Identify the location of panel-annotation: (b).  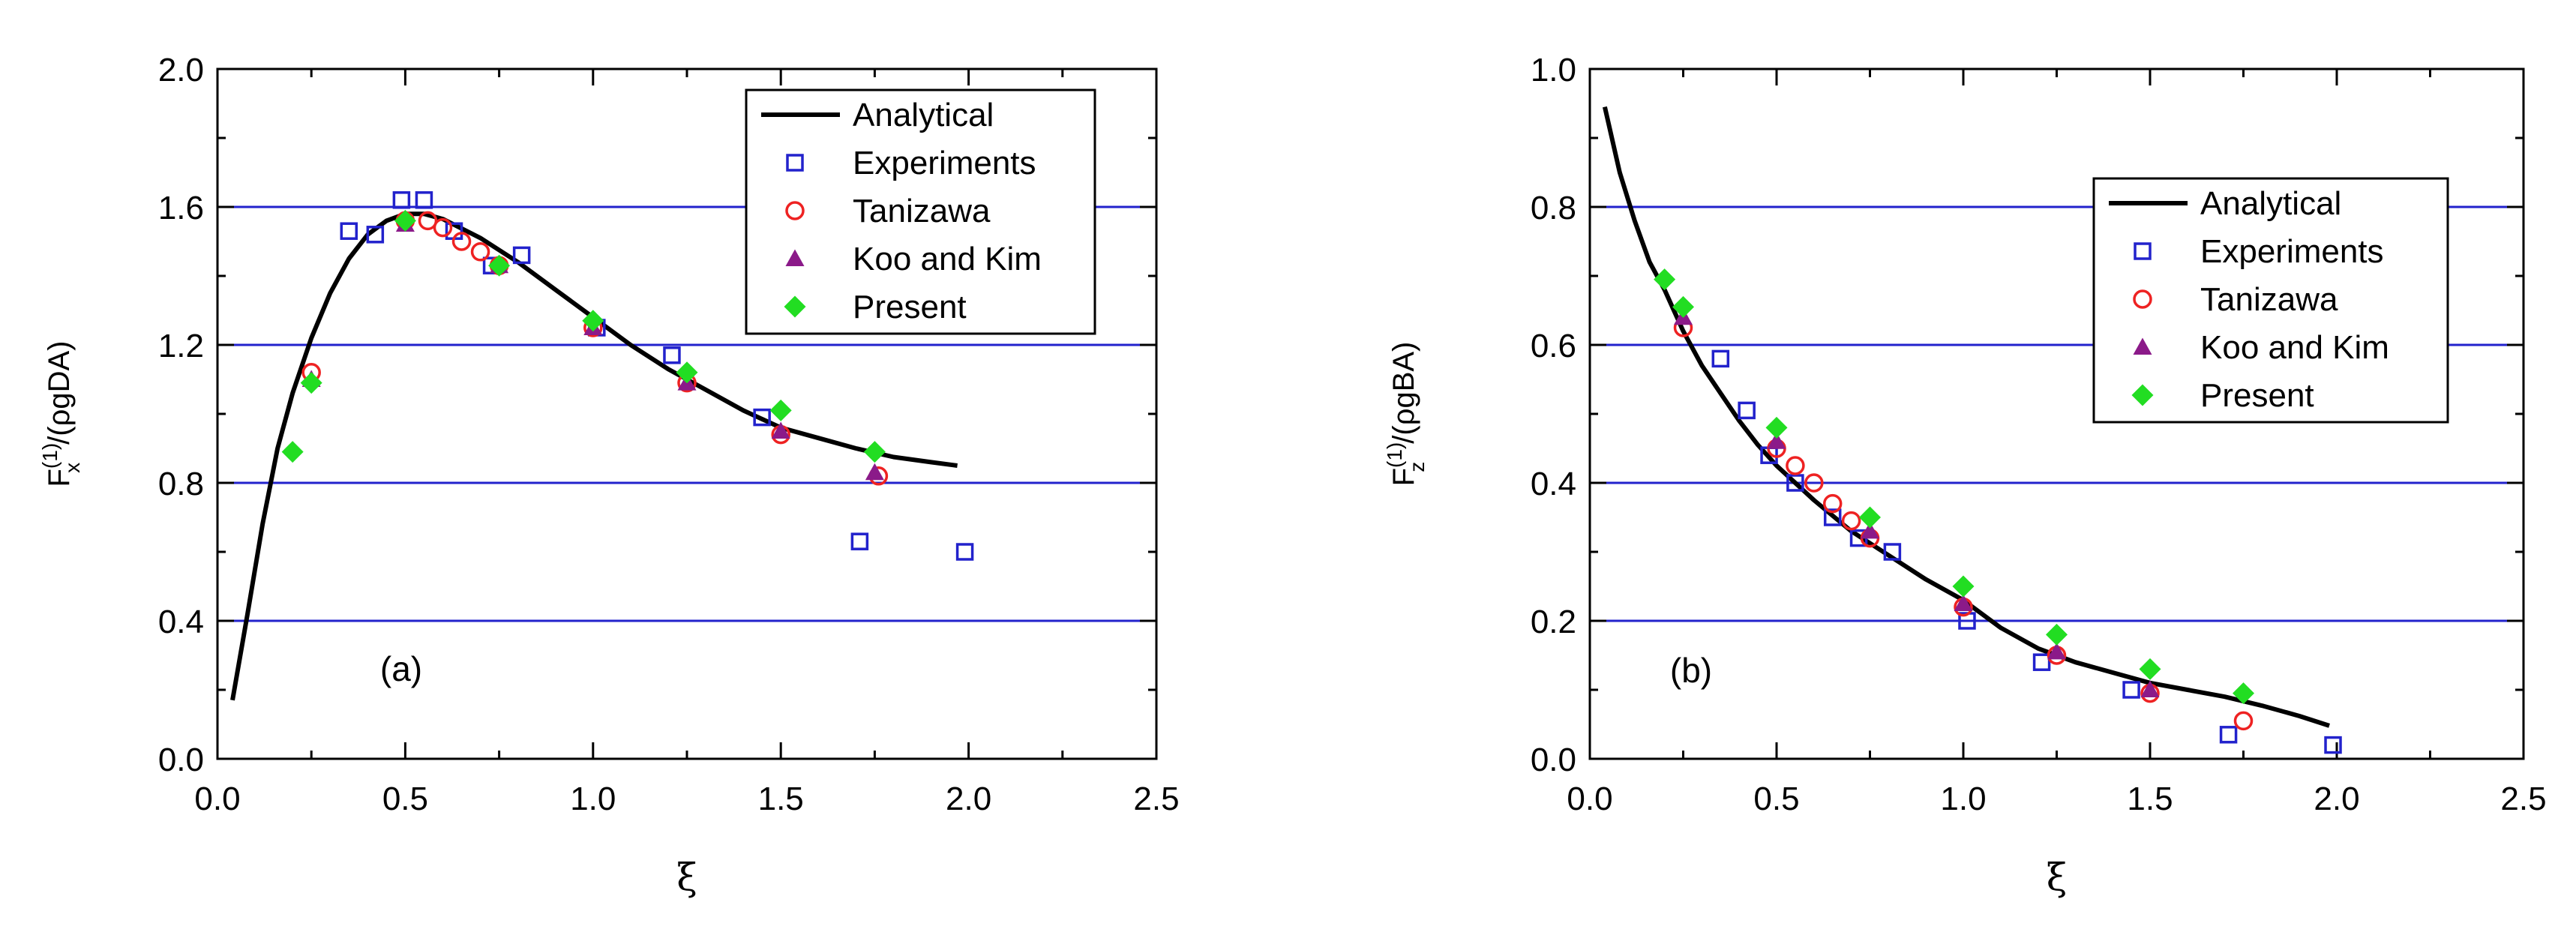
(1691, 671).